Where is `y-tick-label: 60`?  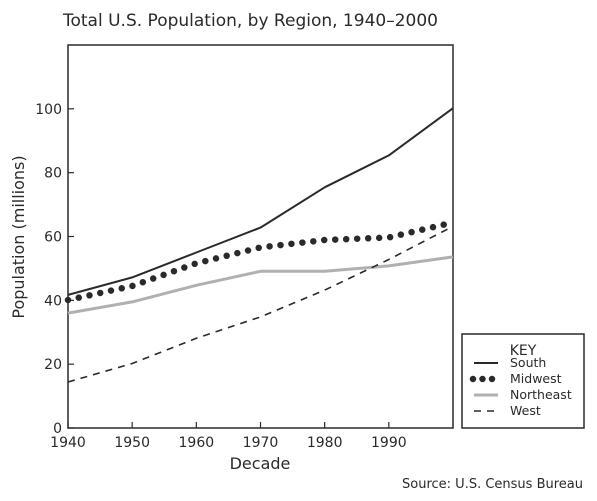
y-tick-label: 60 is located at coordinates (53, 238).